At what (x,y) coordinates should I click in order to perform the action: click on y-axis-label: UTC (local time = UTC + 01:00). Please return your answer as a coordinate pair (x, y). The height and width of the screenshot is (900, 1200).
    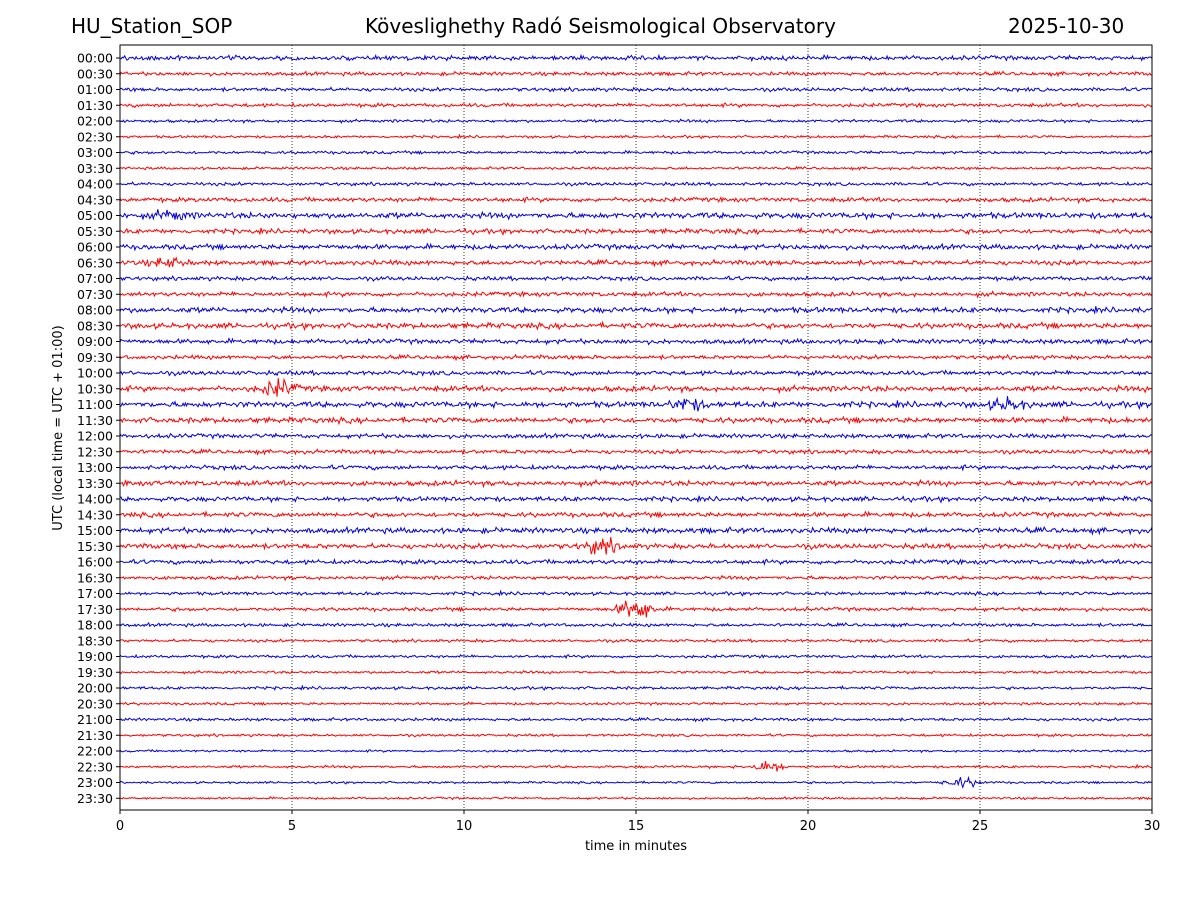
    Looking at the image, I should click on (58, 427).